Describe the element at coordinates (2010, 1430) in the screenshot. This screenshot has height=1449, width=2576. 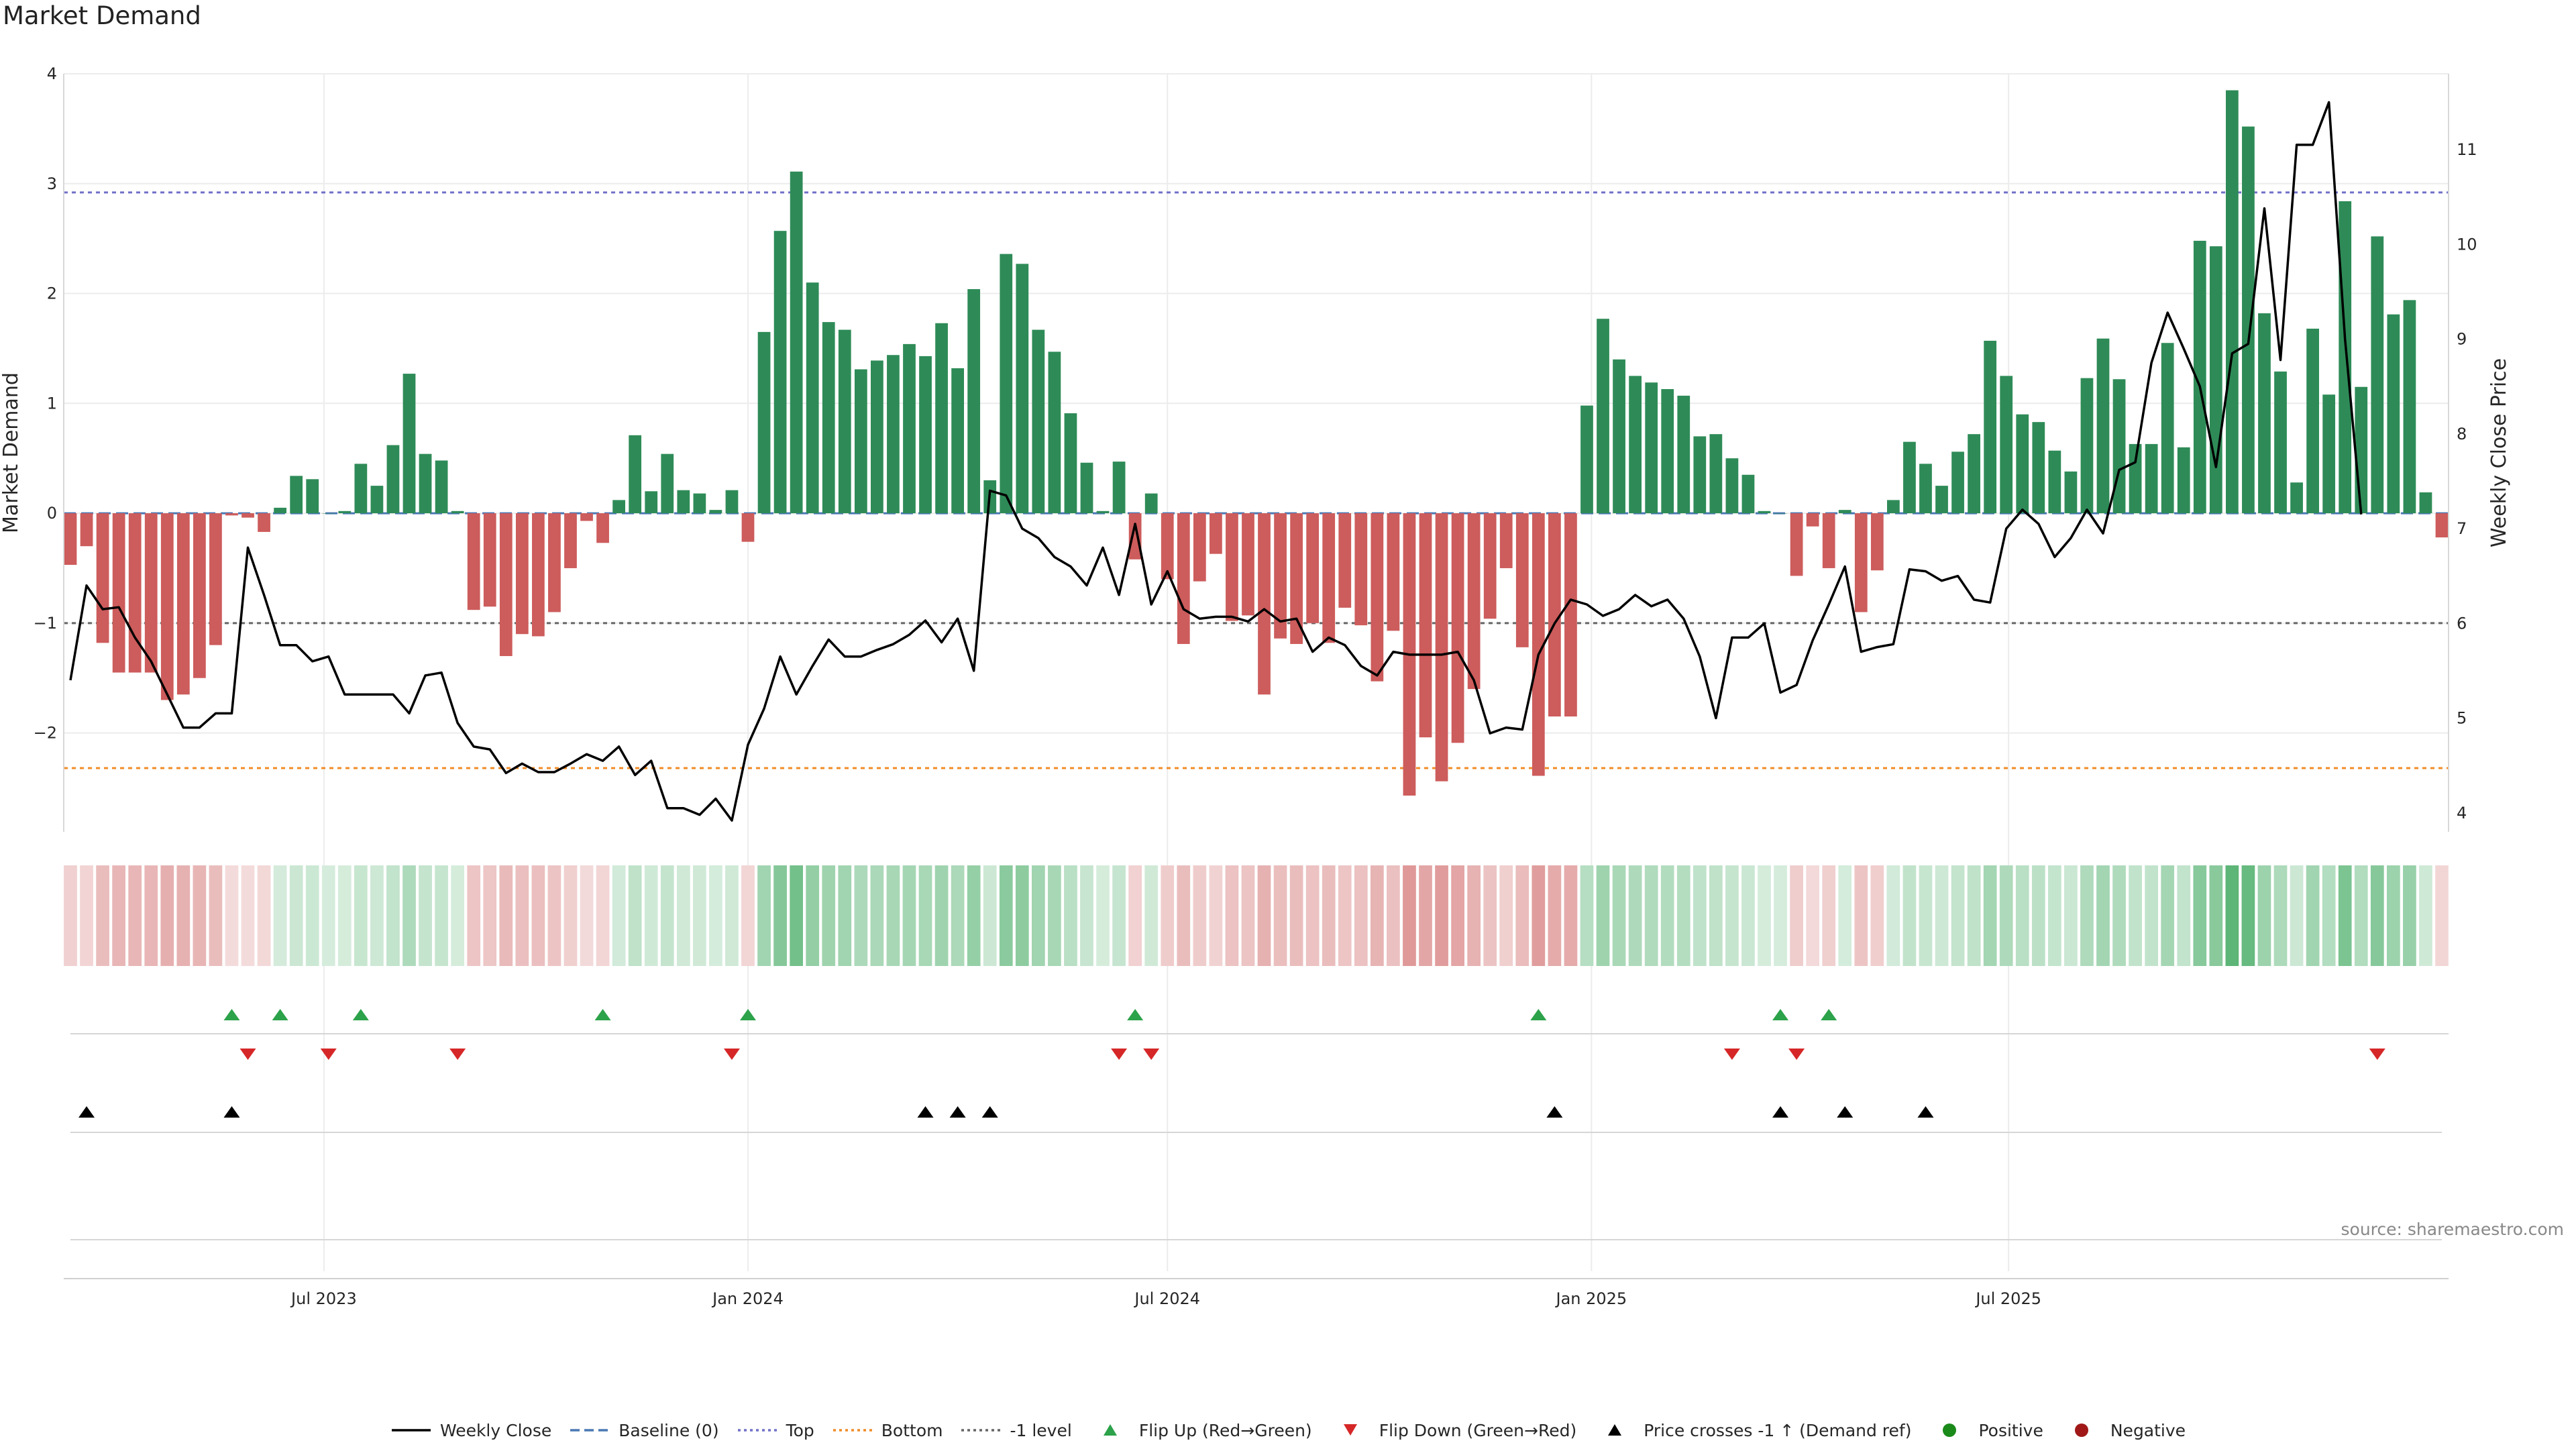
I see `legend-label: Positive` at that location.